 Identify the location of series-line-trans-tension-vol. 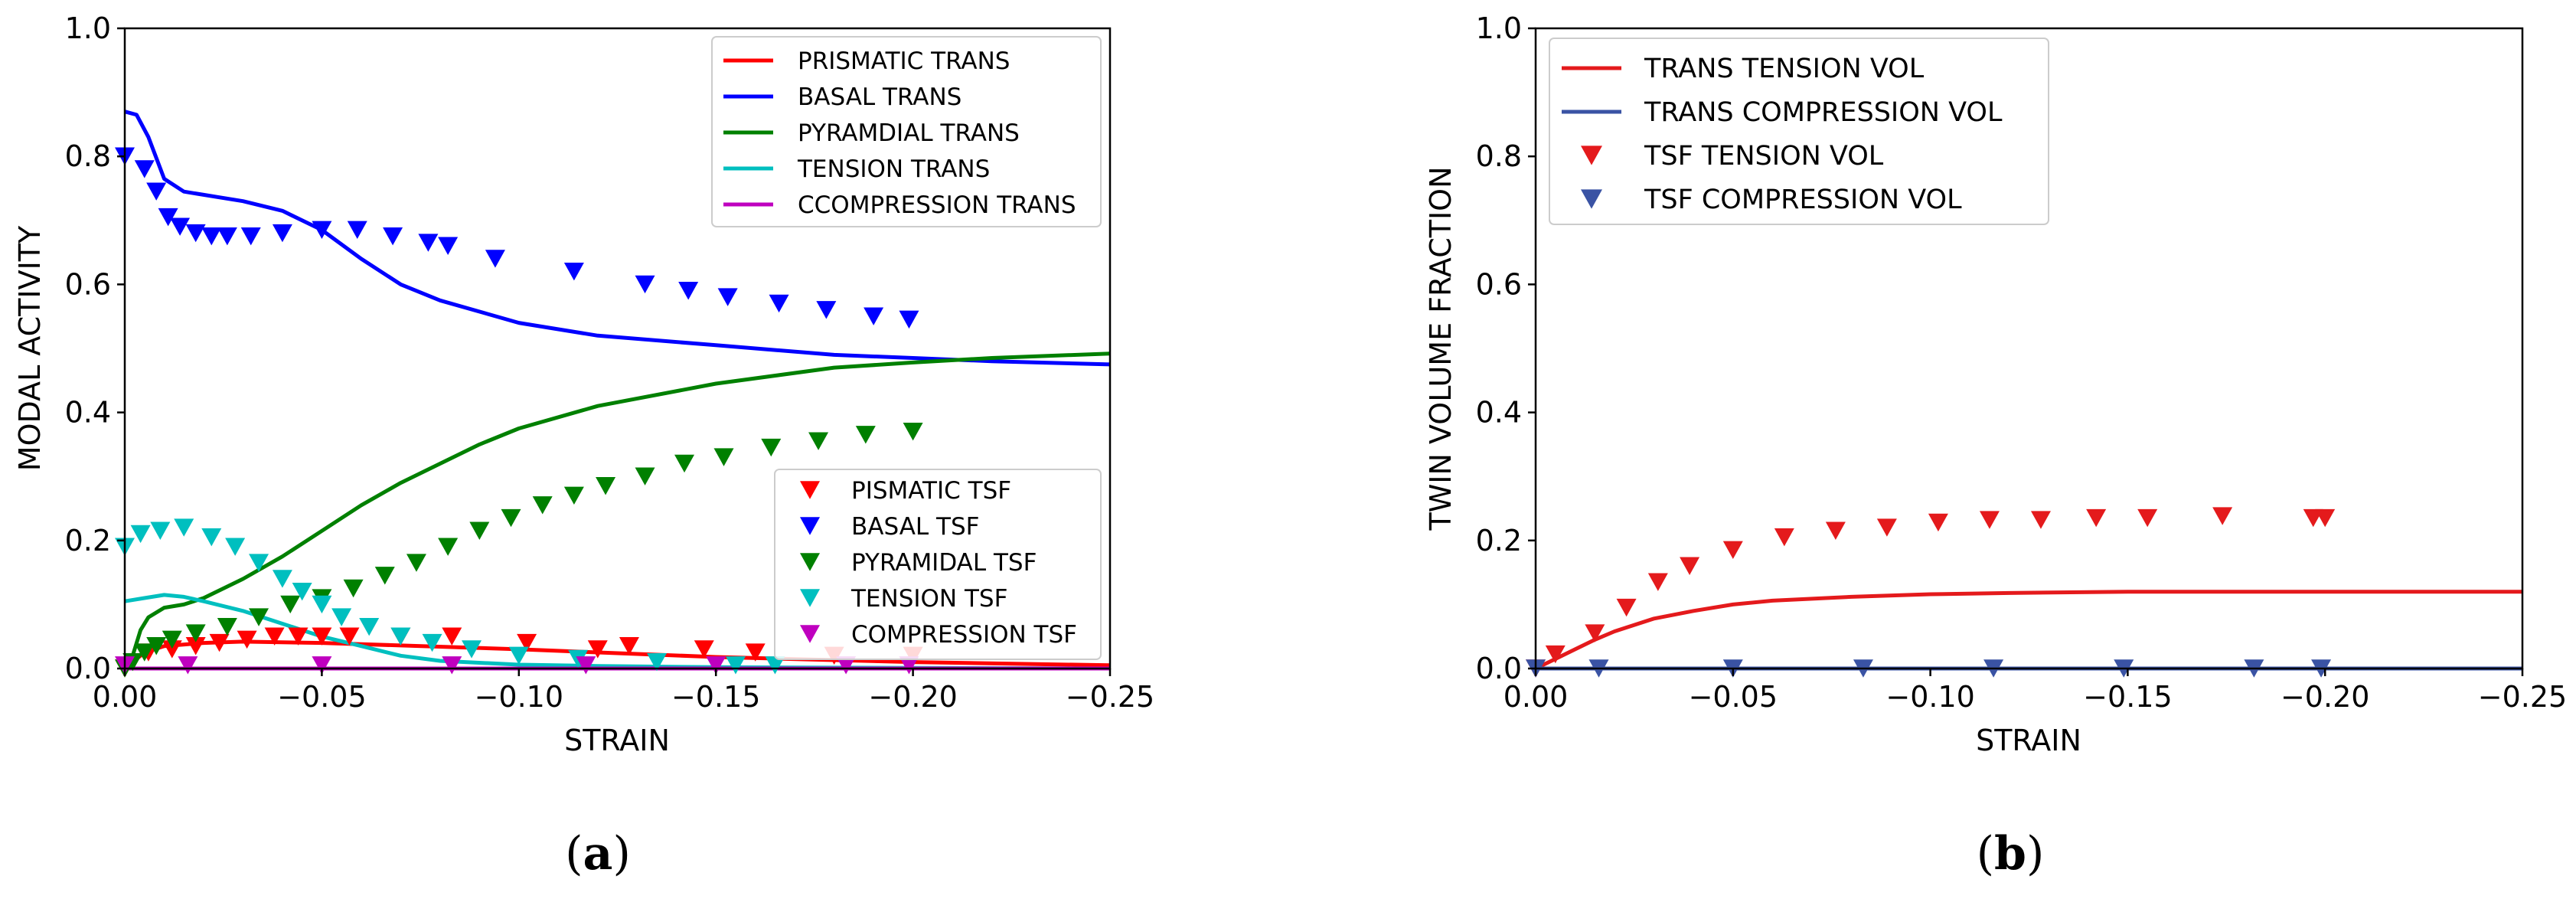
(2028, 630).